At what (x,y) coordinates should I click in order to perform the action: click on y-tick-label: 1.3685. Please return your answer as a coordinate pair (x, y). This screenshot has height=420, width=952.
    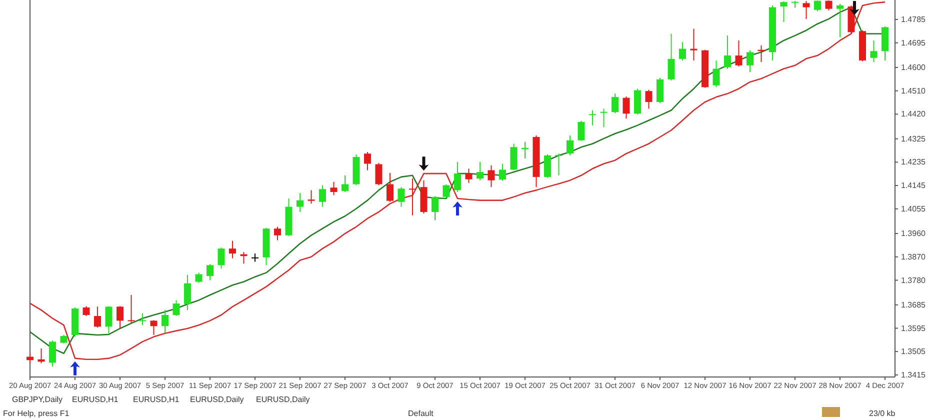
    Looking at the image, I should click on (913, 305).